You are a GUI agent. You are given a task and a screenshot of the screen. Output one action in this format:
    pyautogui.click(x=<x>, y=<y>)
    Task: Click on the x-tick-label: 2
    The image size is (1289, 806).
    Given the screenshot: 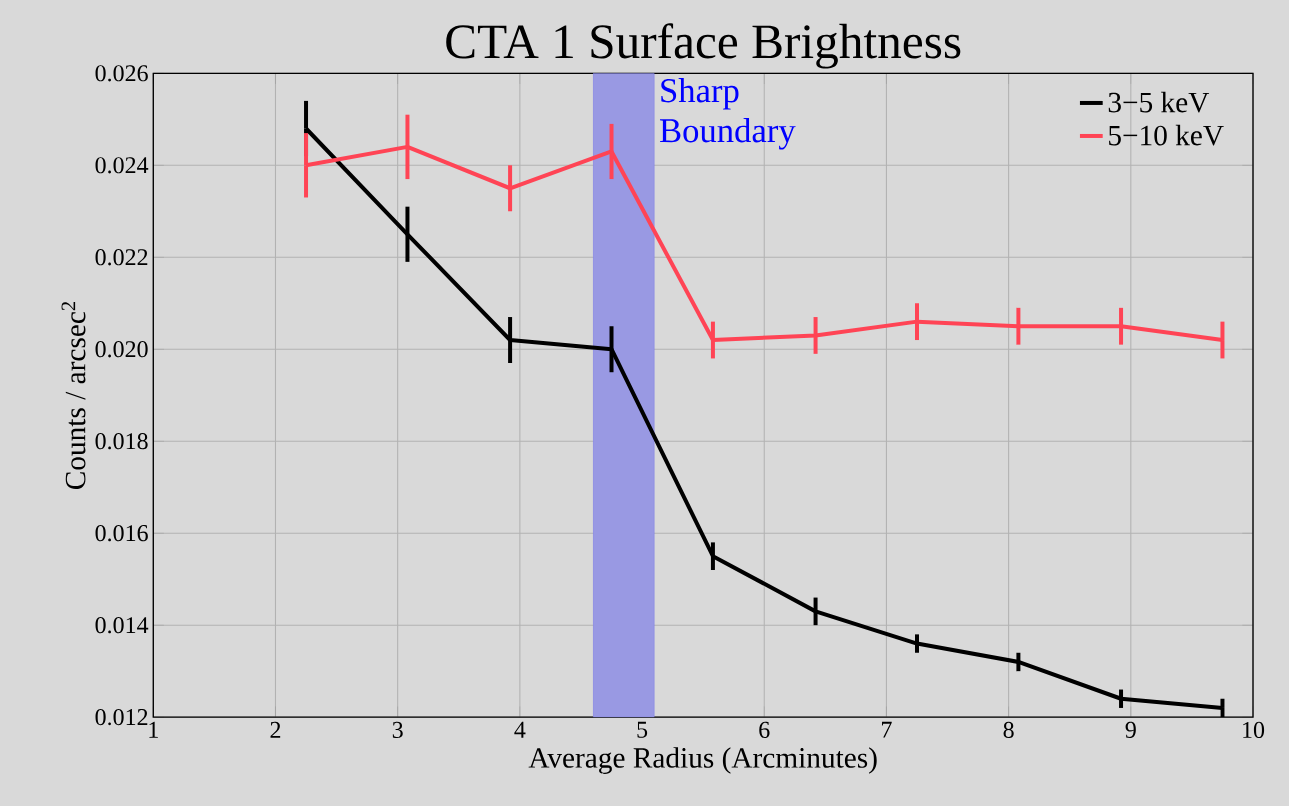 What is the action you would take?
    pyautogui.click(x=275, y=729)
    